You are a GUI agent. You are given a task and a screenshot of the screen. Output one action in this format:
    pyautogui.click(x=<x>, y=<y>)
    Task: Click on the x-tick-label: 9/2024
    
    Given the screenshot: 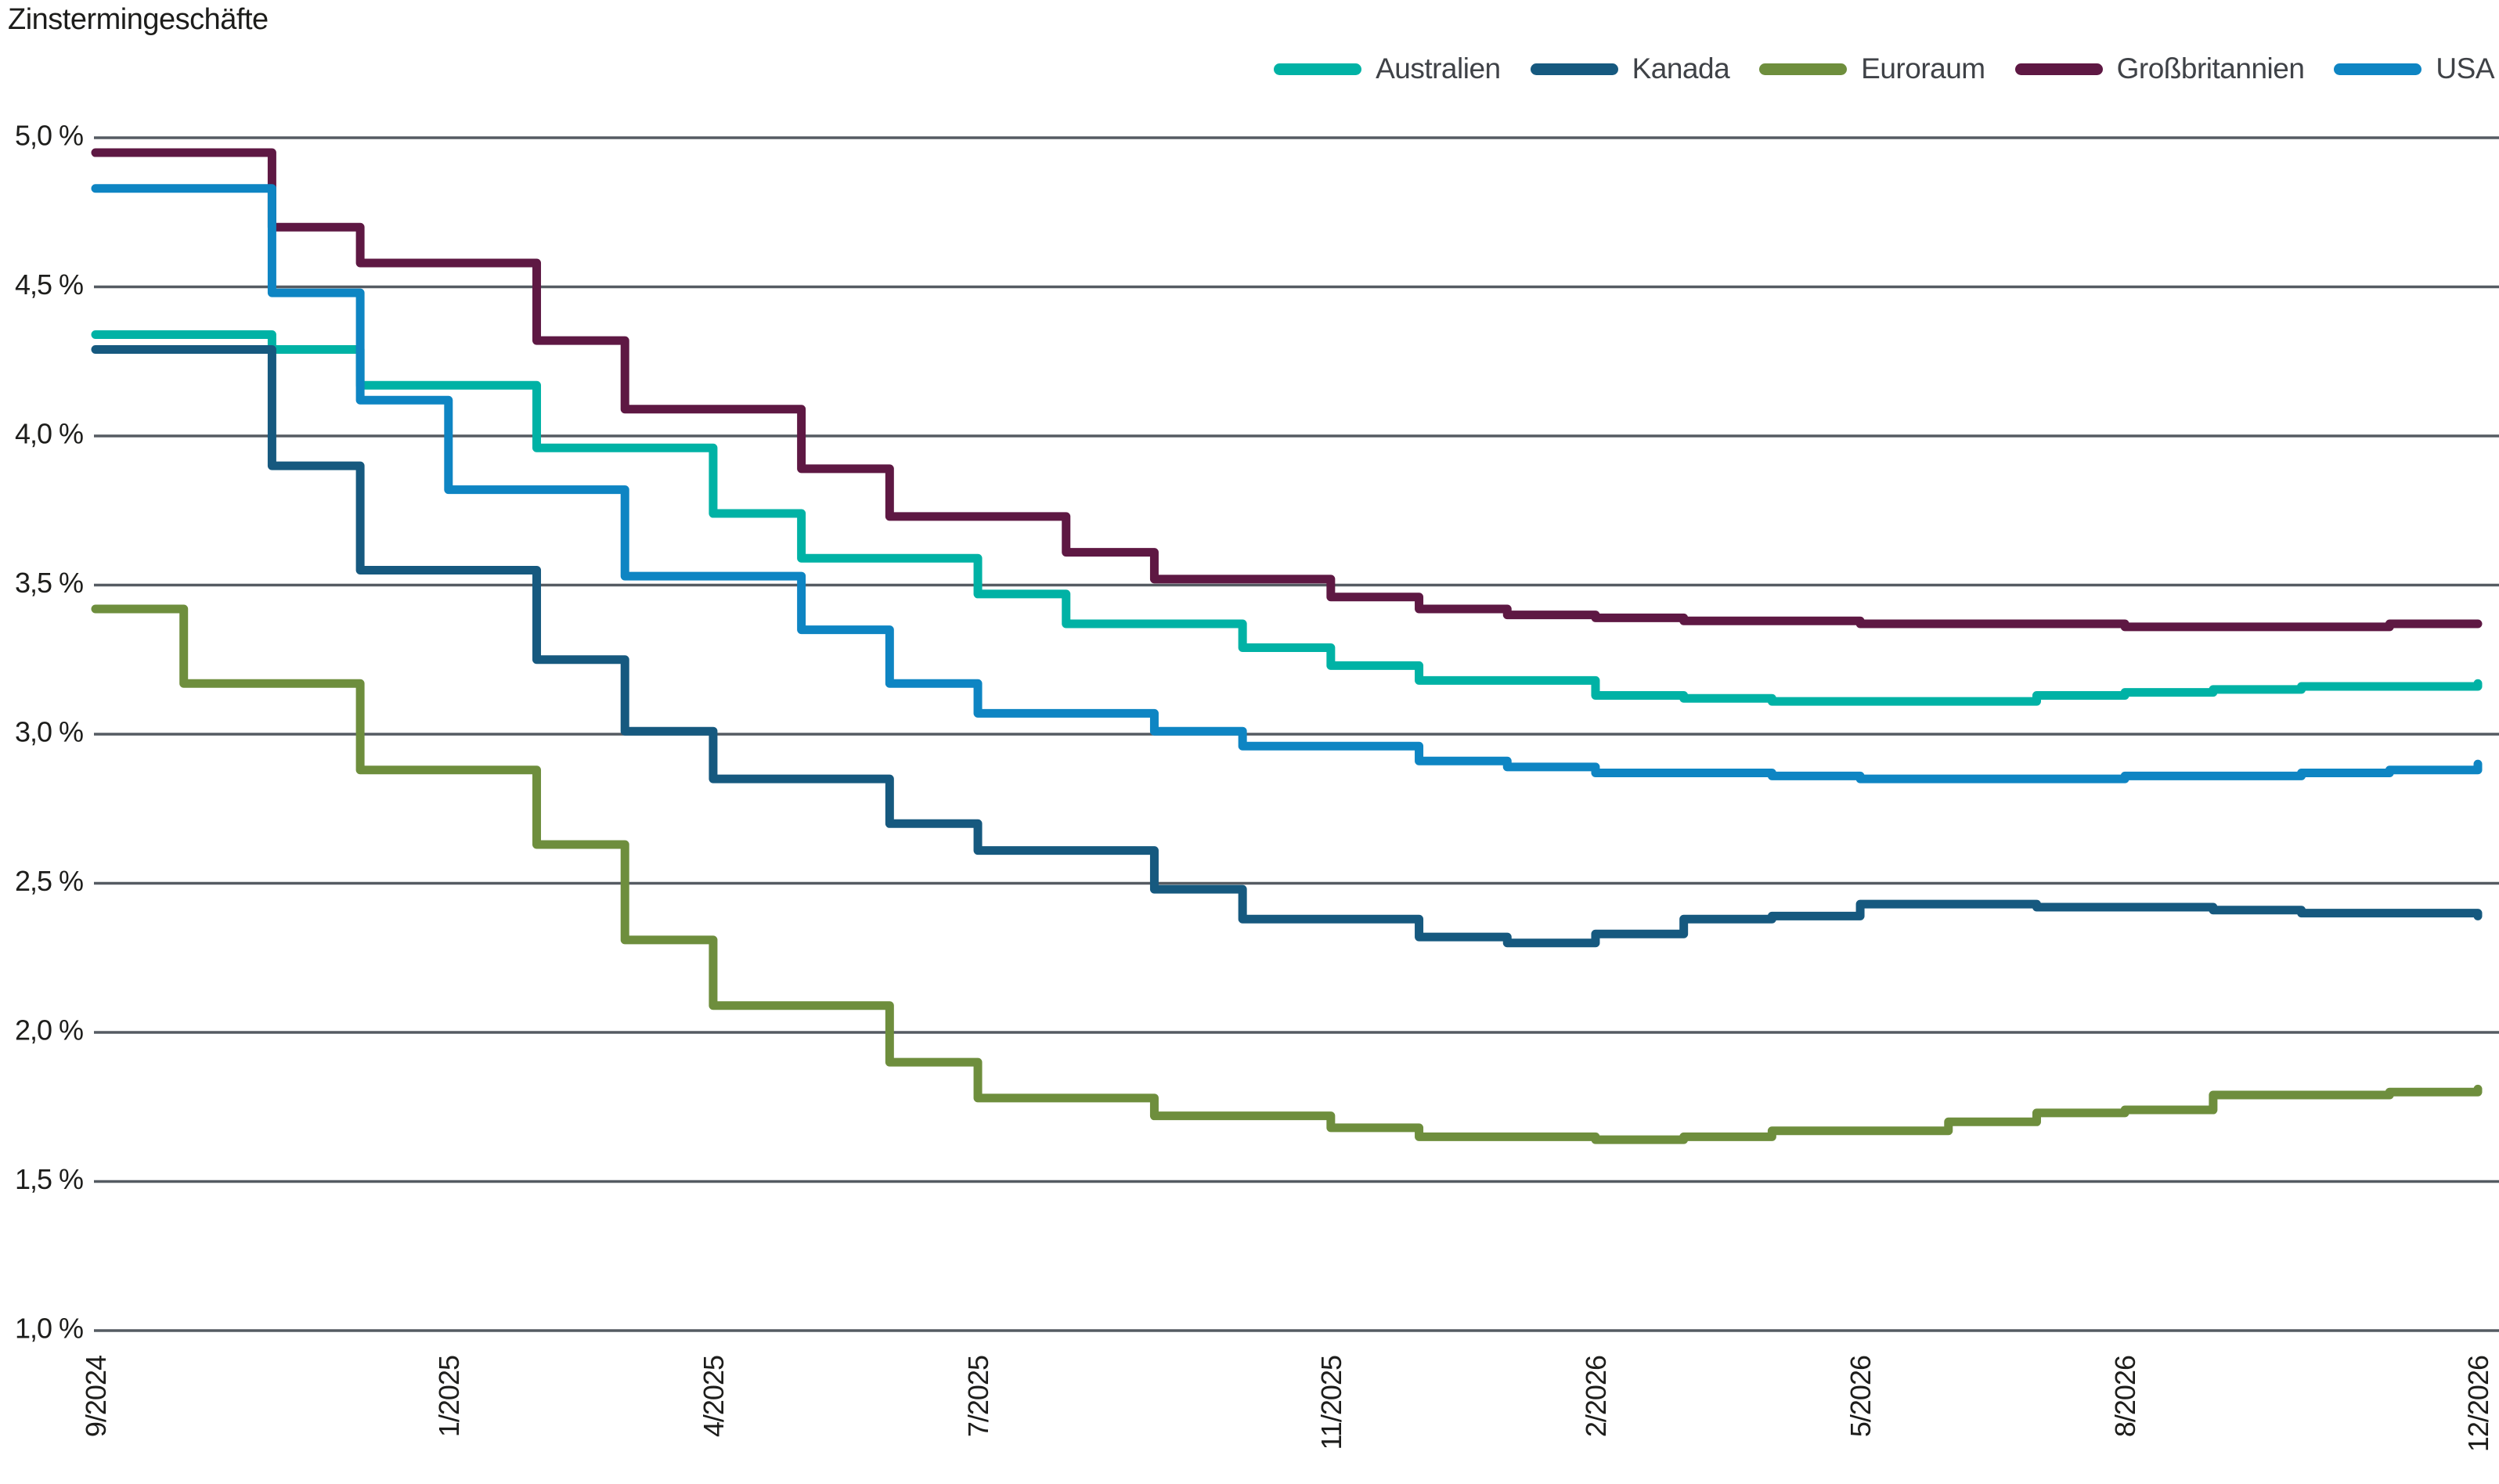 What is the action you would take?
    pyautogui.click(x=96, y=1397)
    